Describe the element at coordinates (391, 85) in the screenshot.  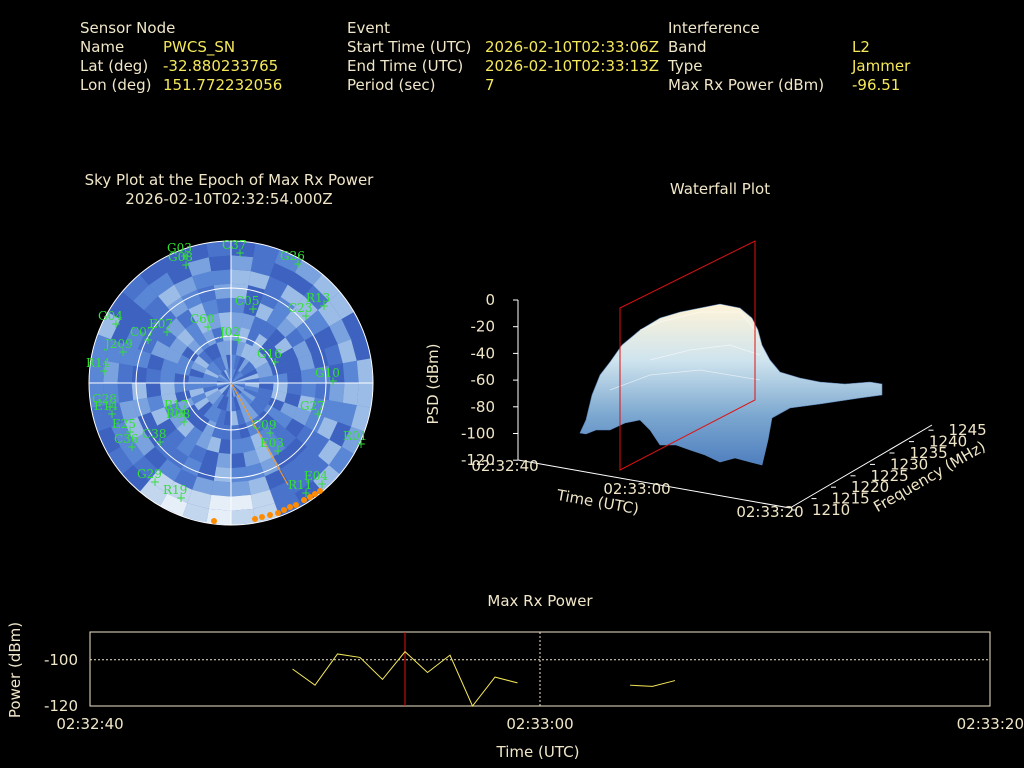
I see `event-period-label: Period (sec)` at that location.